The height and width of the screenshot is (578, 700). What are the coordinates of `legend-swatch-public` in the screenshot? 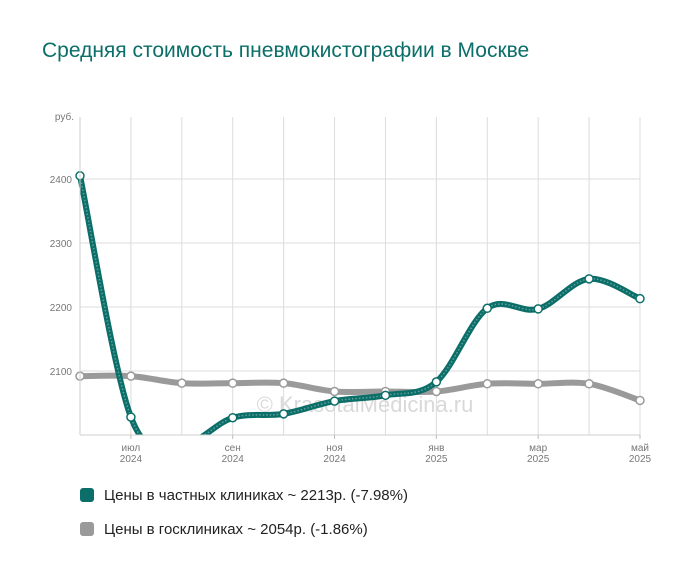 It's located at (87, 529).